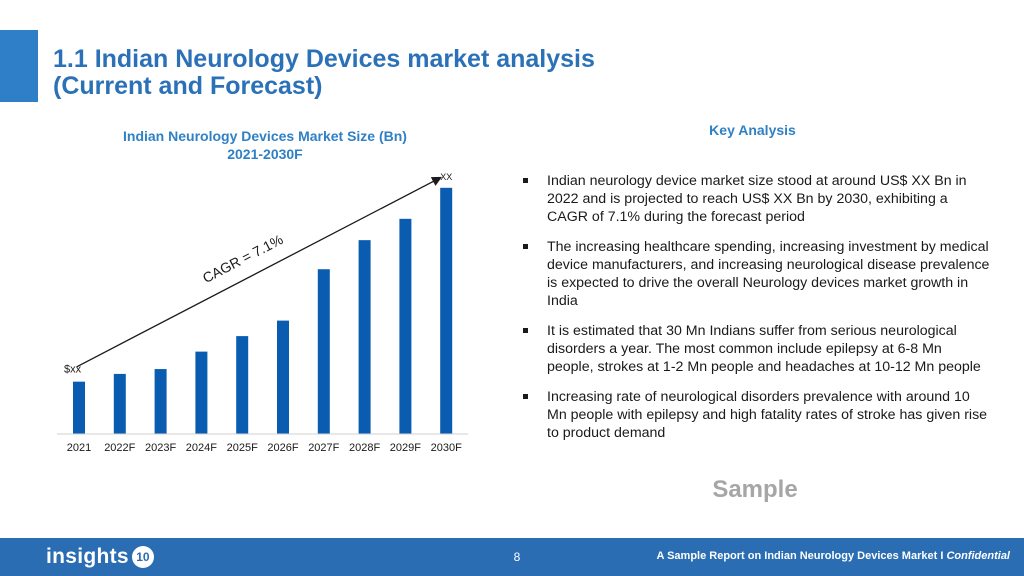  What do you see at coordinates (364, 448) in the screenshot?
I see `x-tick-label: 2028F` at bounding box center [364, 448].